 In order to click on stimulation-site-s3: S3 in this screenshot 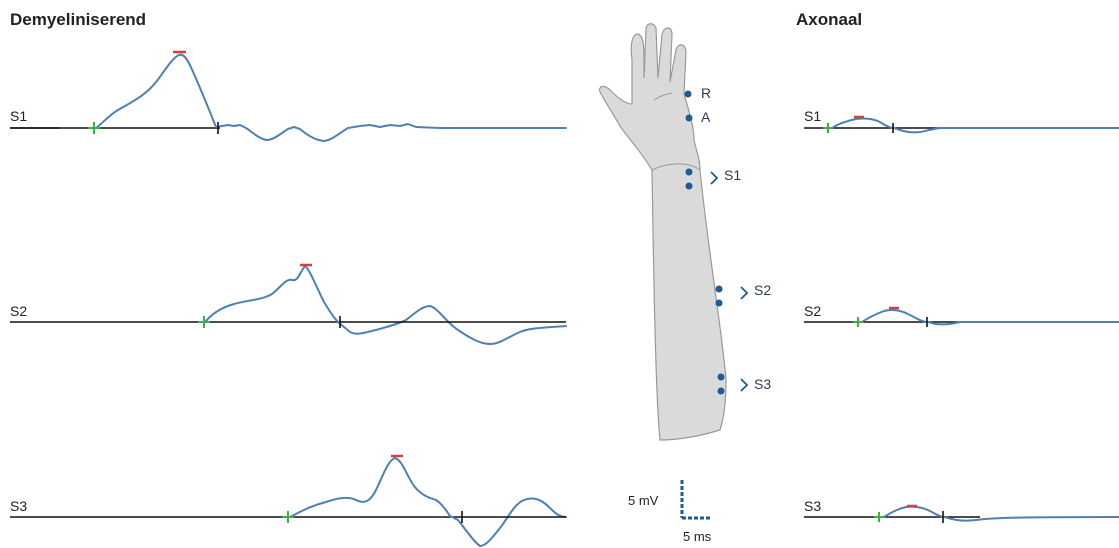, I will do `click(744, 384)`.